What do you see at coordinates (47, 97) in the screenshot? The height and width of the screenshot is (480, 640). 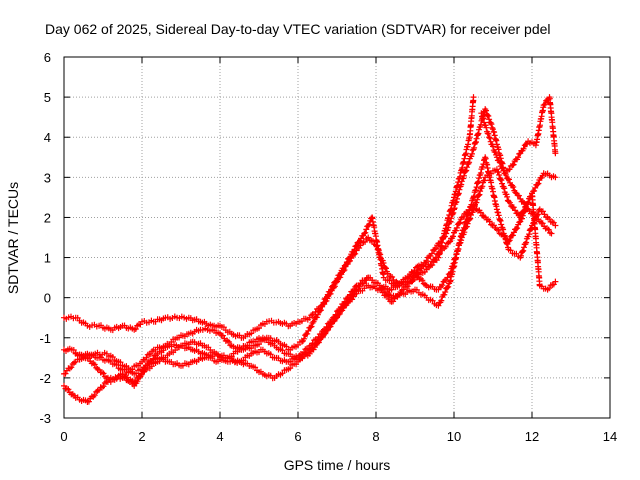 I see `y-tick-label: 5` at bounding box center [47, 97].